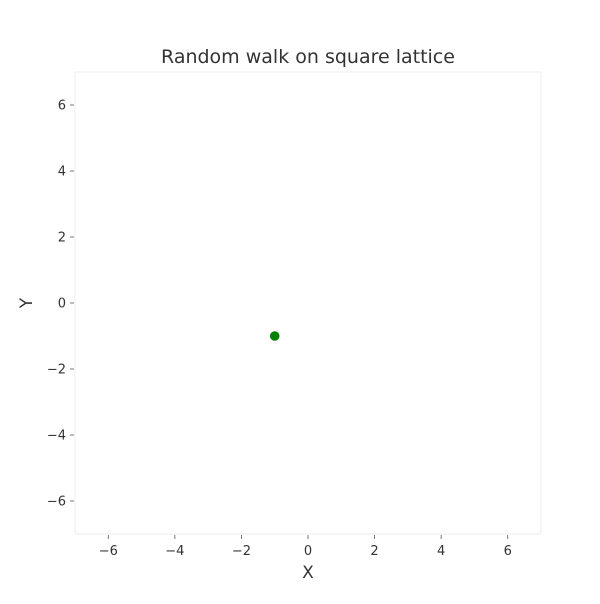 The width and height of the screenshot is (600, 604). I want to click on chart-title: Random walk on square lattice, so click(308, 57).